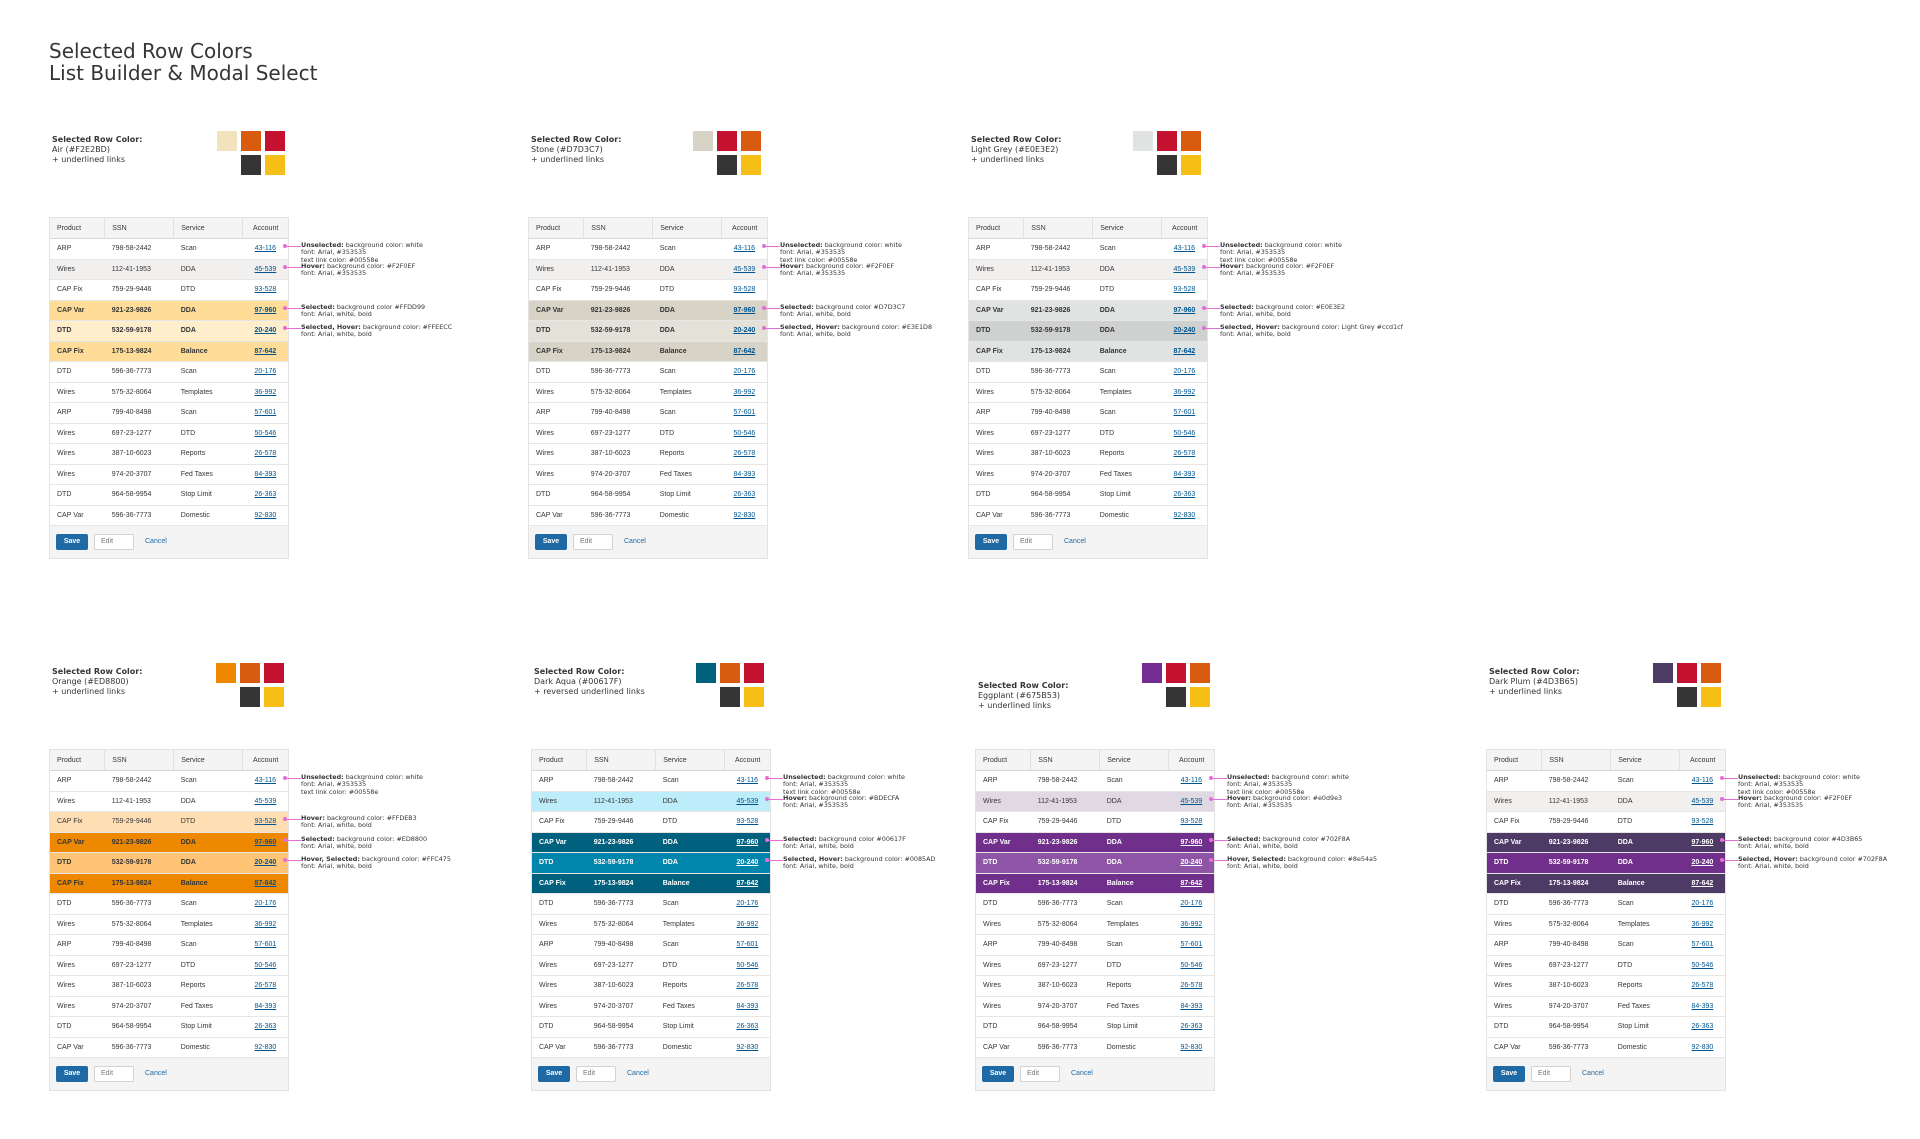 The height and width of the screenshot is (1139, 1920). What do you see at coordinates (78, 228) in the screenshot?
I see `column-header-product: Product` at bounding box center [78, 228].